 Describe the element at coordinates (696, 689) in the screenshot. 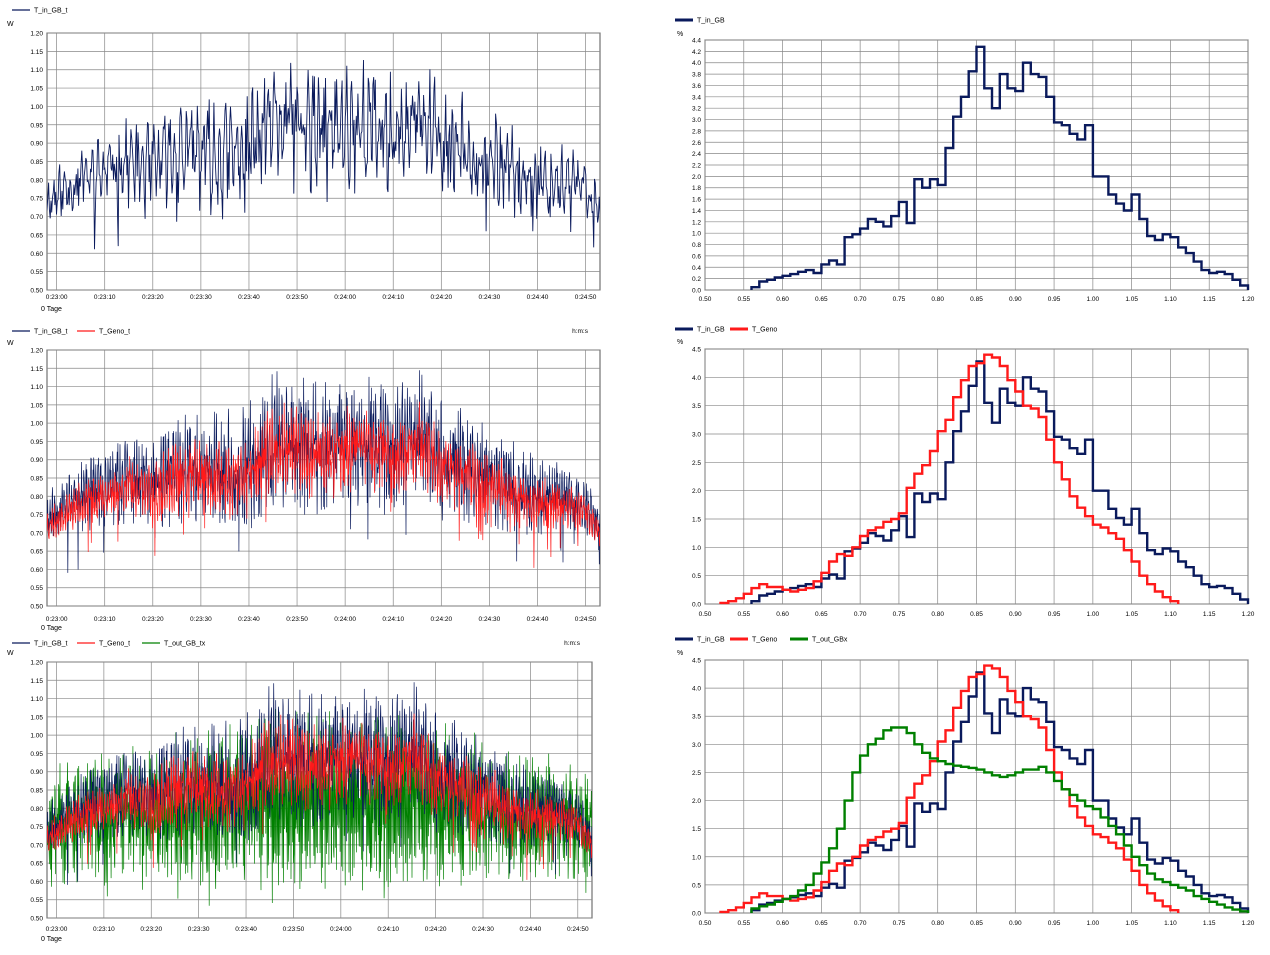

I see `h3-ytick-label: 4.0` at that location.